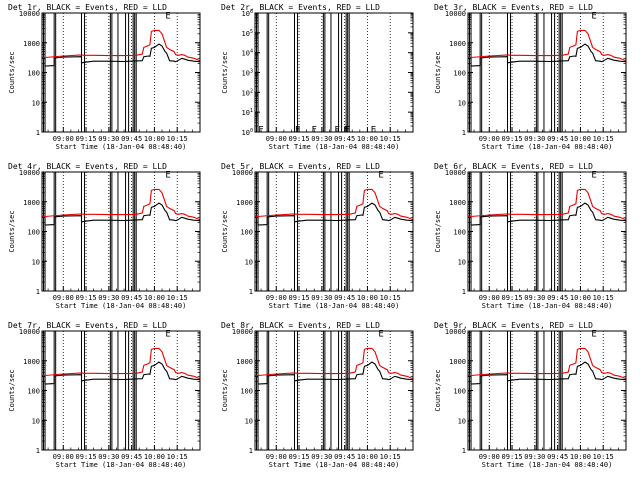  What do you see at coordinates (513, 166) in the screenshot?
I see `panel-title: Det 6r, BLACK = Events, RED = LLD` at bounding box center [513, 166].